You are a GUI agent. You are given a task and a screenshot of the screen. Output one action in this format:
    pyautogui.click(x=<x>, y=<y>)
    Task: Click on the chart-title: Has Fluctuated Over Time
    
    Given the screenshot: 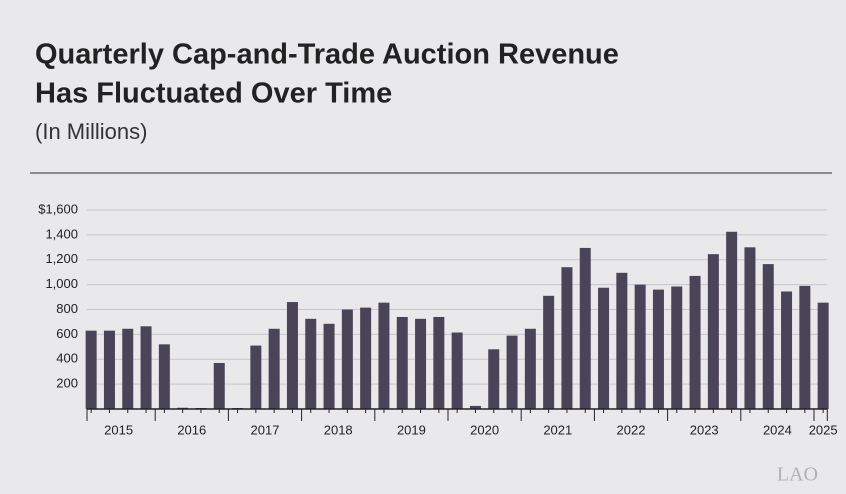 What is the action you would take?
    pyautogui.click(x=213, y=94)
    